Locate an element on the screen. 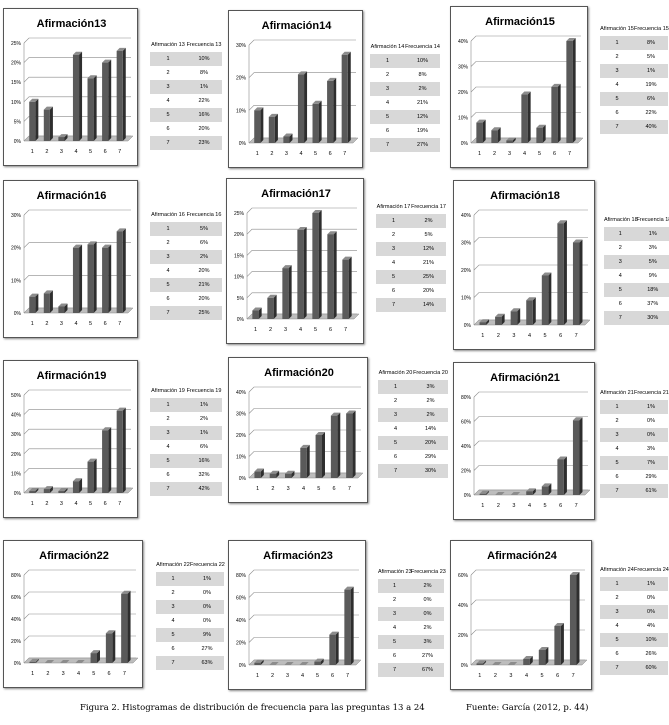 Image resolution: width=669 pixels, height=725 pixels. table-row: 2 6% is located at coordinates (186, 243).